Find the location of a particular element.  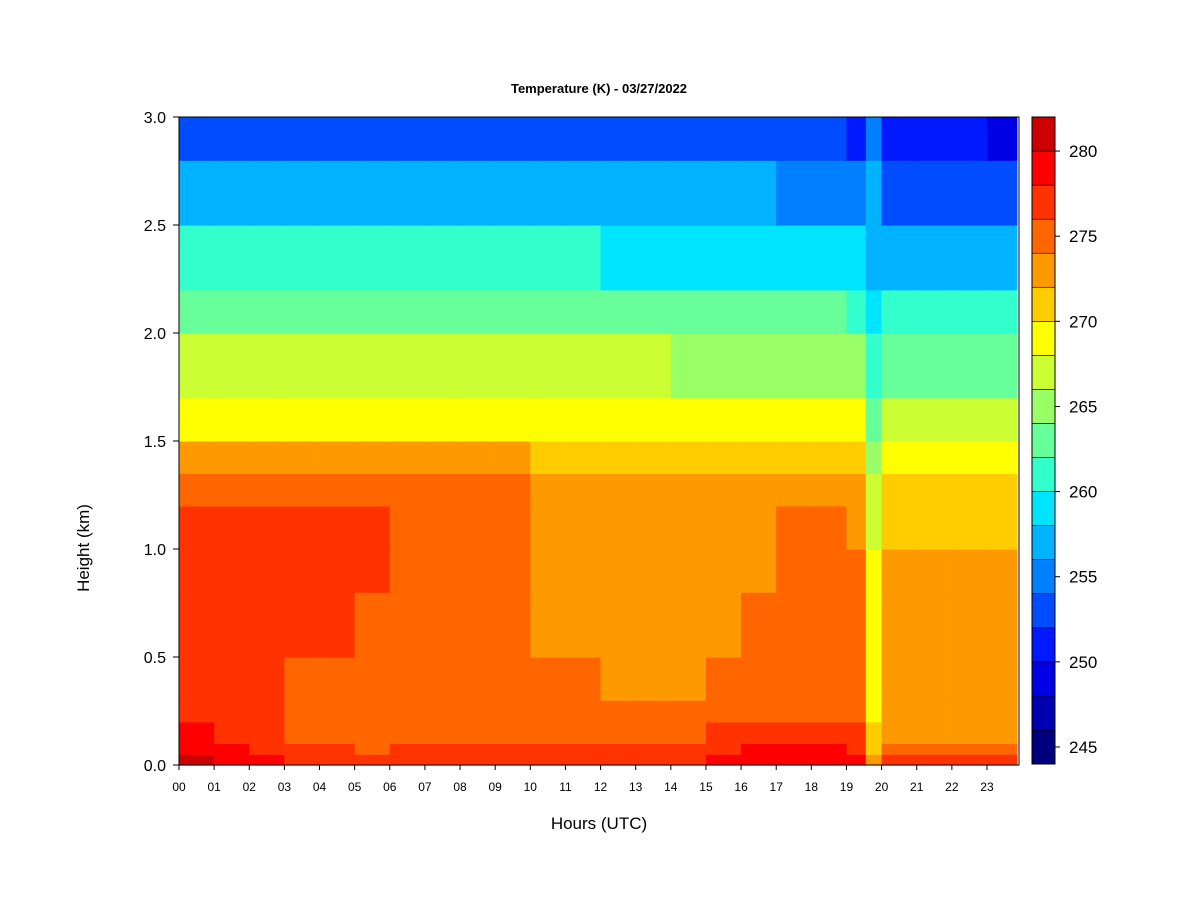

x-tick-label: 12 is located at coordinates (601, 787).